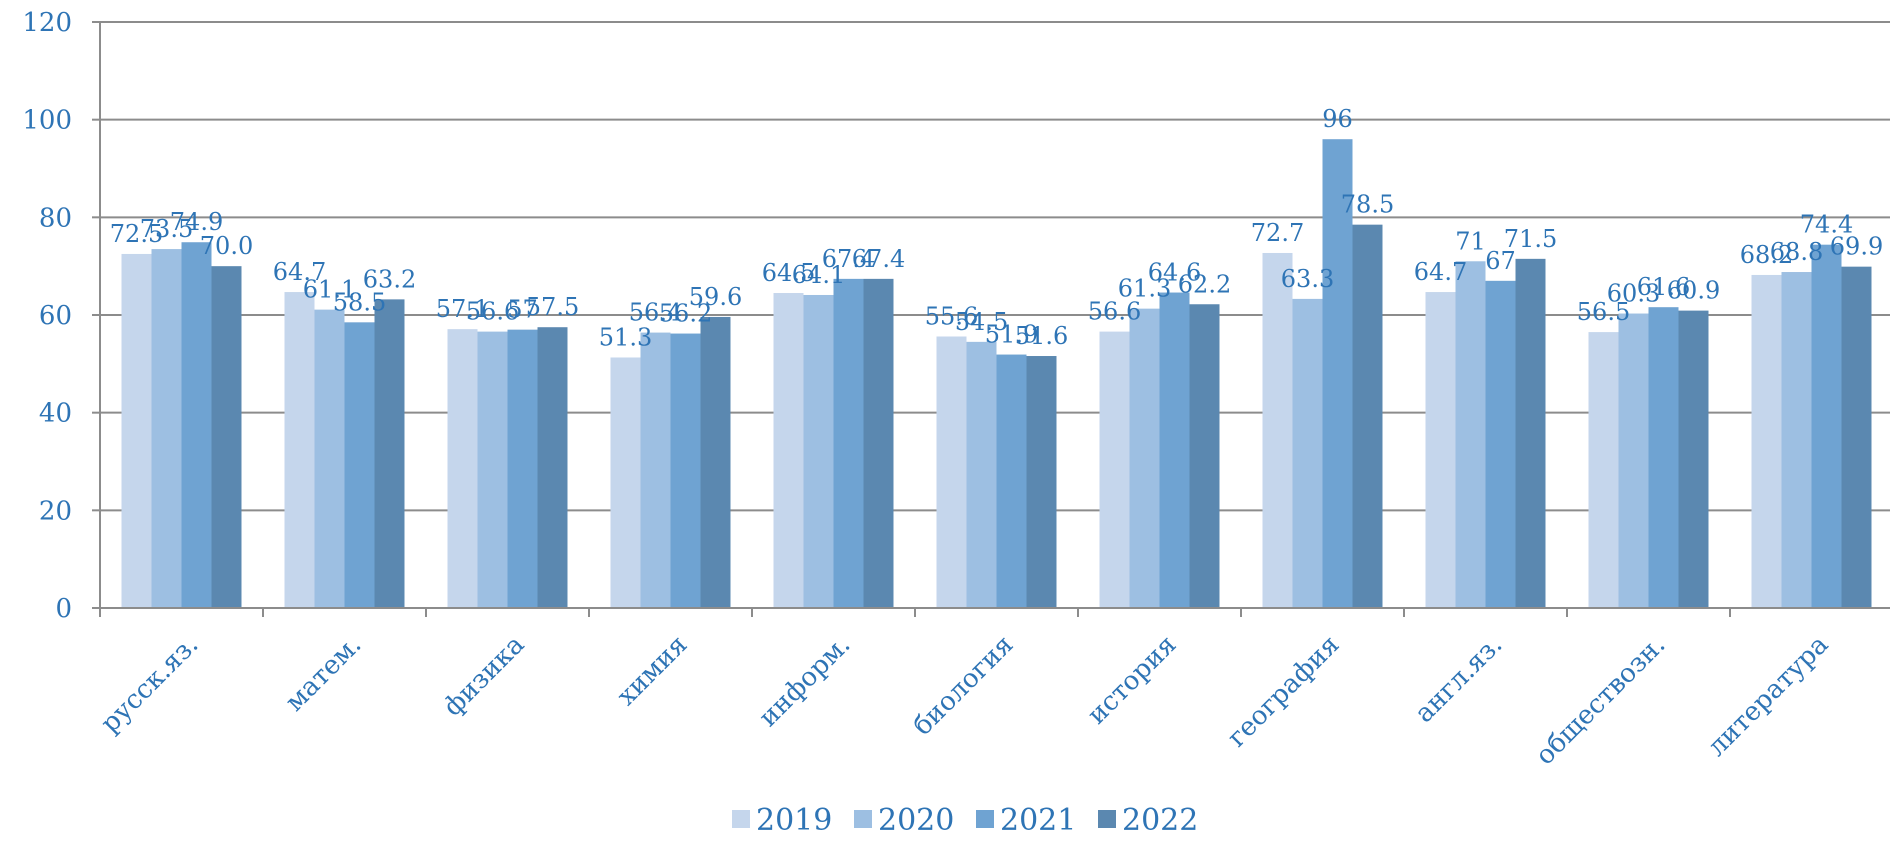  What do you see at coordinates (655, 313) in the screenshot?
I see `data-label: 56.4` at bounding box center [655, 313].